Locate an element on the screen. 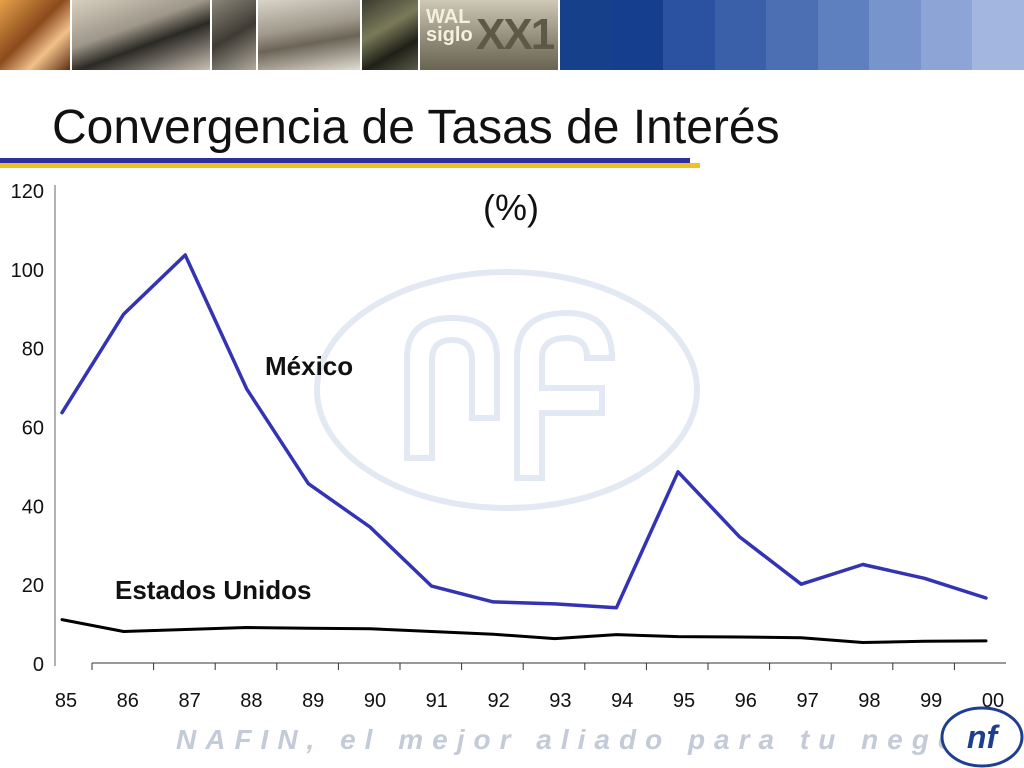 The image size is (1024, 768). y-tick-label: 80 is located at coordinates (33, 350).